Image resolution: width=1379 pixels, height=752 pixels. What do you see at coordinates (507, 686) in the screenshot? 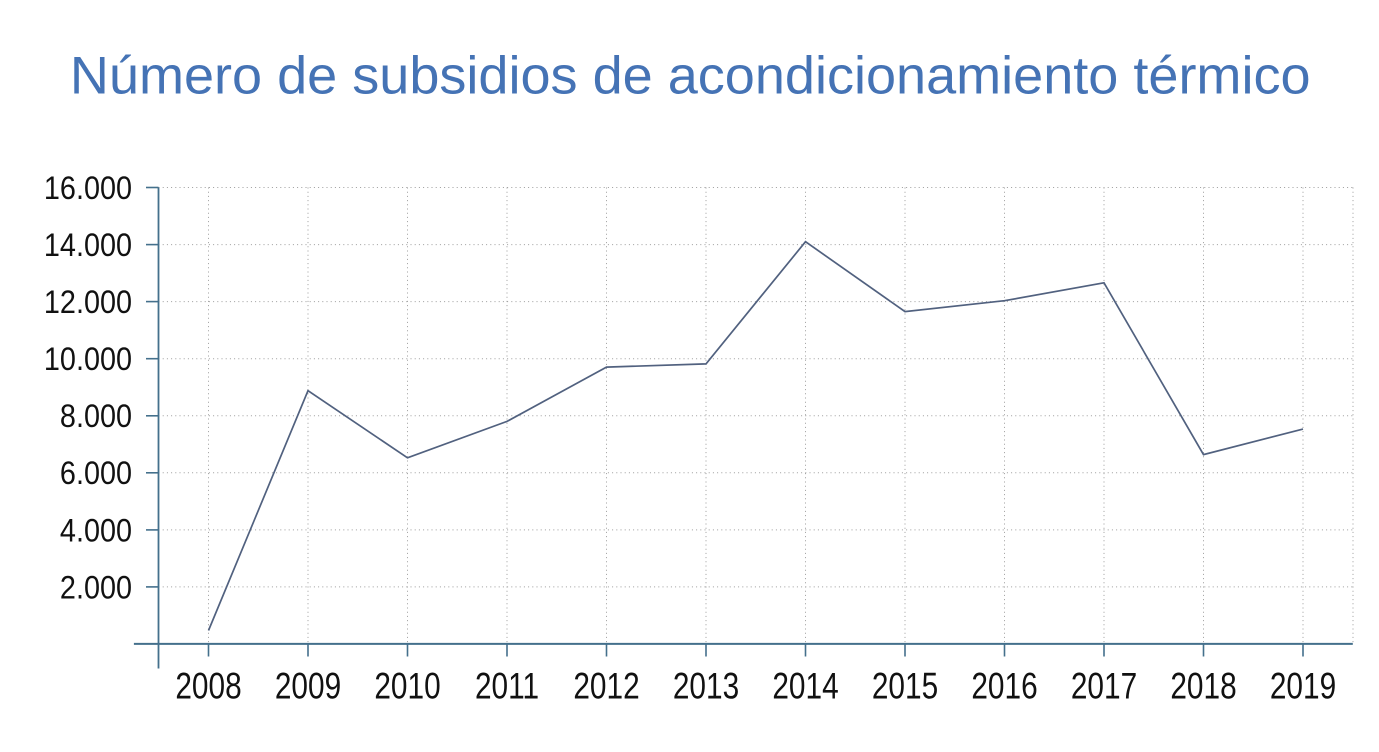
I see `svg-text: 2011` at bounding box center [507, 686].